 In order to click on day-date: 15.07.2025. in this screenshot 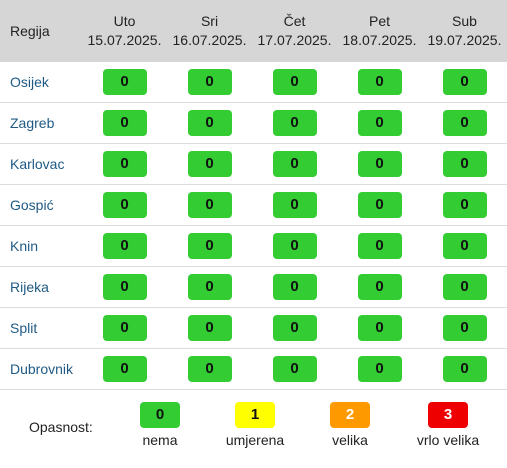, I will do `click(124, 40)`.